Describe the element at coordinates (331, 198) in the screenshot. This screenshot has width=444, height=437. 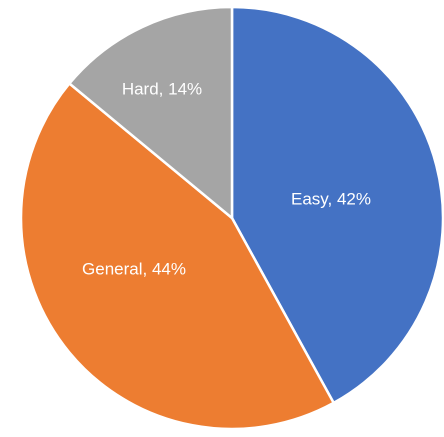
I see `pie-label-easy: Easy, 42%` at that location.